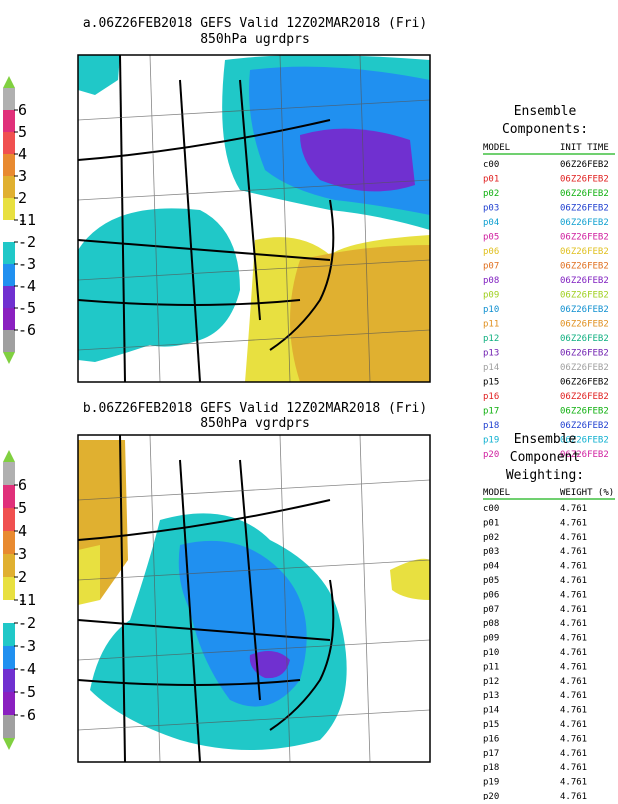  Describe the element at coordinates (587, 493) in the screenshot. I see `column-header: WEIGHT (%)` at that location.